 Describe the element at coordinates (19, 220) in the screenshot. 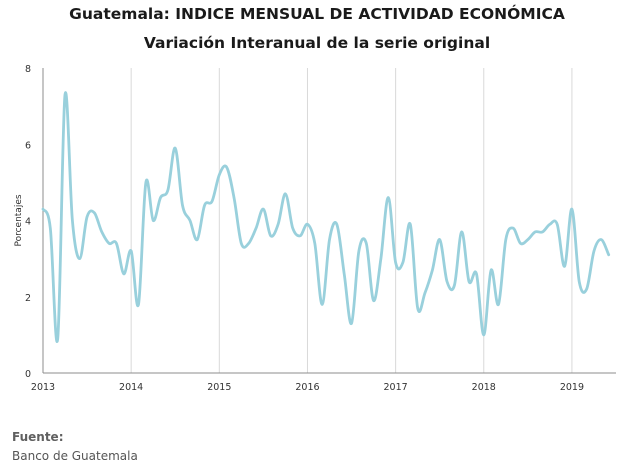

I see `y-axis-title: Porcentajes` at that location.